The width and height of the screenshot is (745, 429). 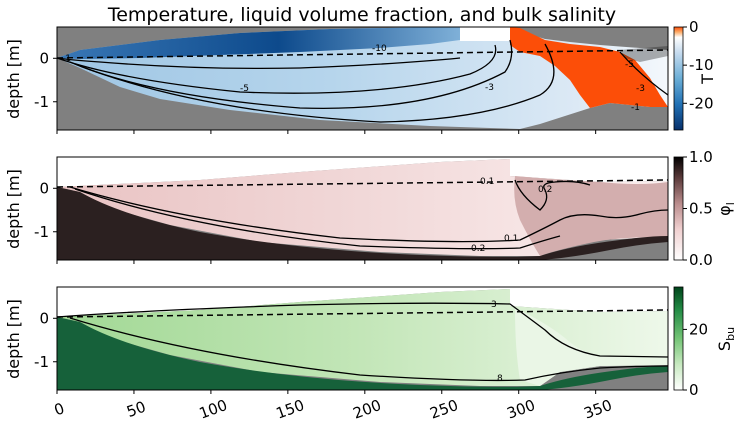 What do you see at coordinates (362, 302) in the screenshot?
I see `salinity-upper-white` at bounding box center [362, 302].